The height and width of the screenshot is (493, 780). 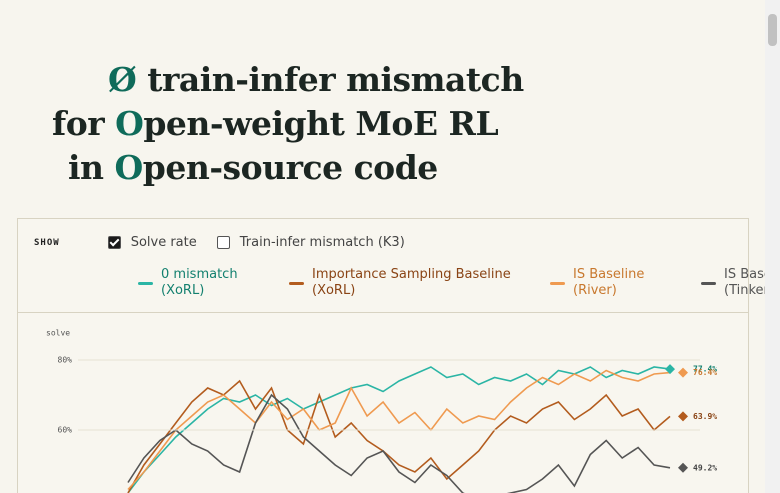 I want to click on legend-label: Importance Sampling Baseline (XoRL), so click(x=411, y=282).